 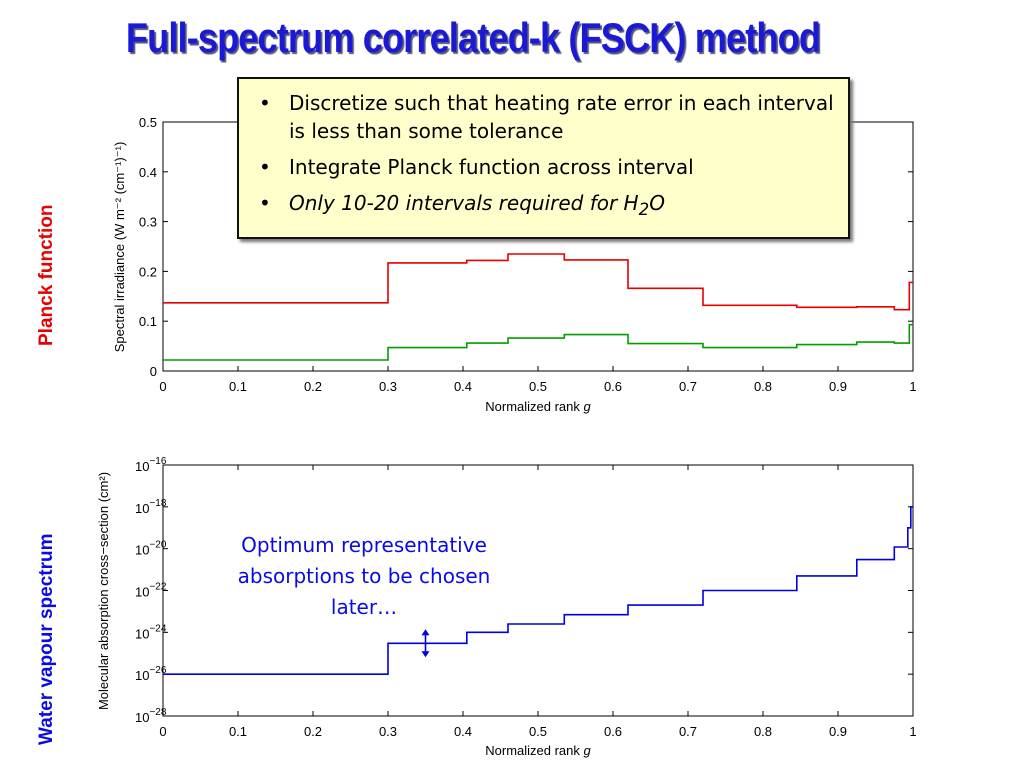 I want to click on planck-y-axis-label: Spectral irradiance (W m⁻² (cm⁻¹)⁻¹), so click(x=119, y=247).